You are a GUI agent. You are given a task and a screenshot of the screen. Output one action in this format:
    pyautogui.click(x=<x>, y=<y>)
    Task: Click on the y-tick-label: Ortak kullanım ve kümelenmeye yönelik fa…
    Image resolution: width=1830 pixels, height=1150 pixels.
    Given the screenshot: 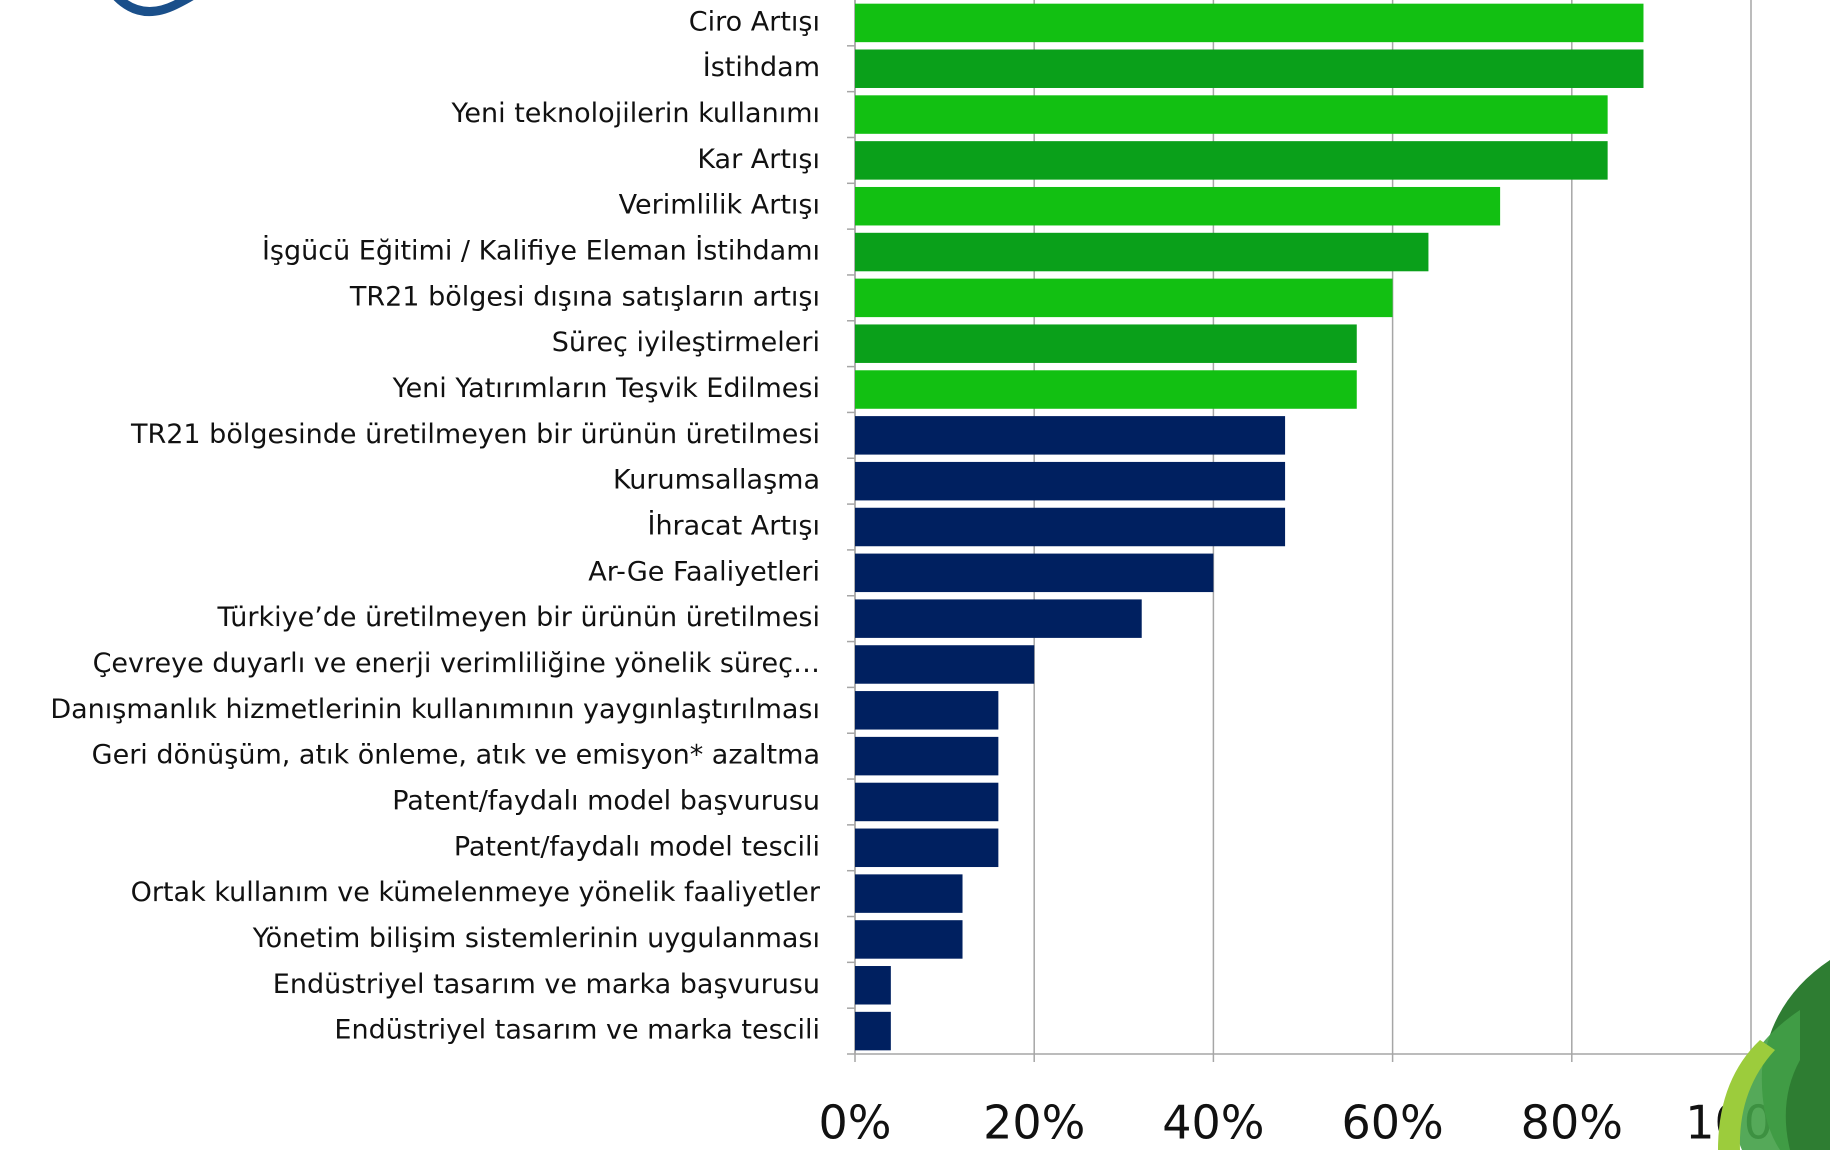 What is the action you would take?
    pyautogui.click(x=476, y=892)
    